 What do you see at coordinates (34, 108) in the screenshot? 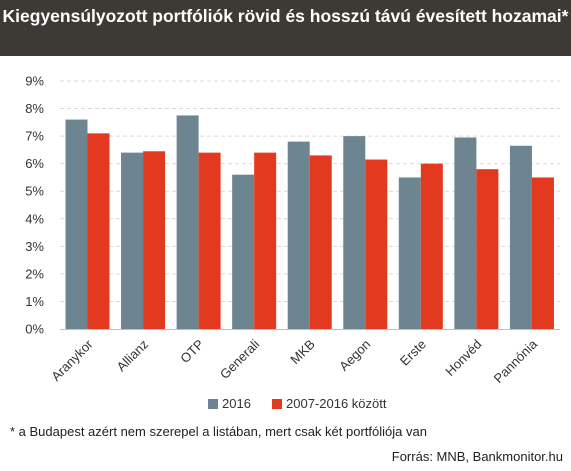
I see `y-tick-label: 8%` at bounding box center [34, 108].